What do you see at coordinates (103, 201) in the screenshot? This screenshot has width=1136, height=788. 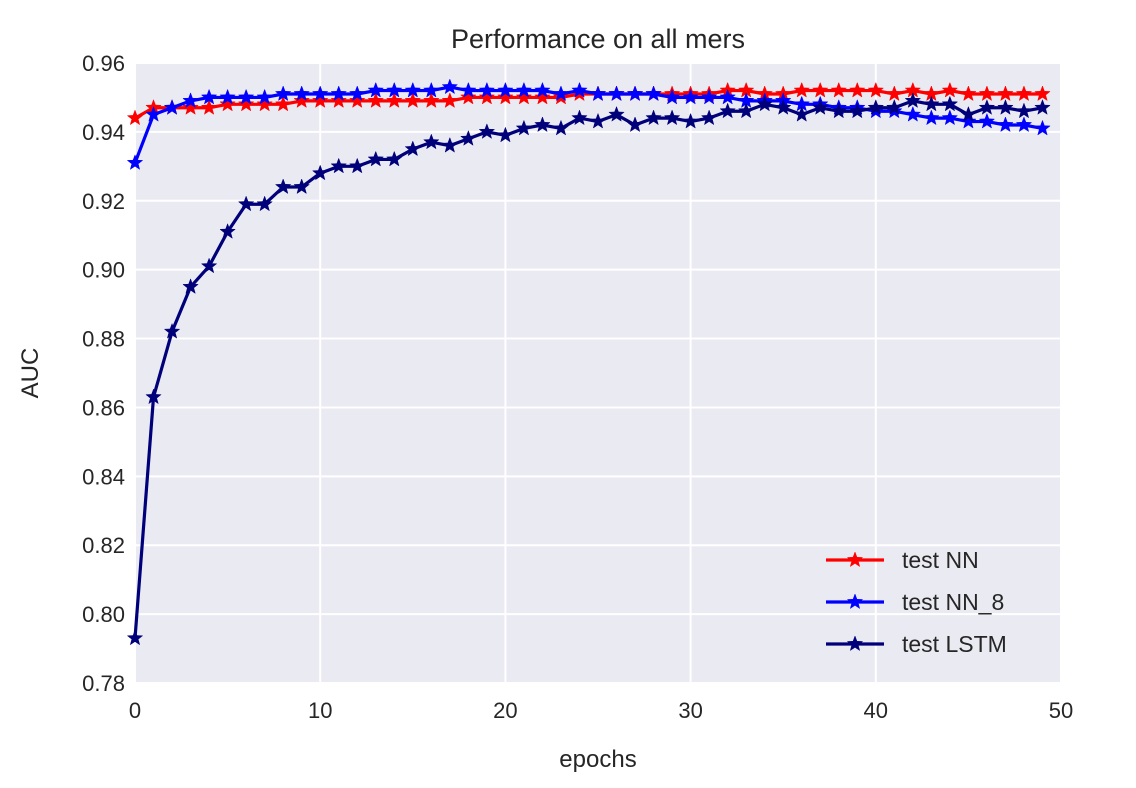 I see `y-tick-label: 0.92` at bounding box center [103, 201].